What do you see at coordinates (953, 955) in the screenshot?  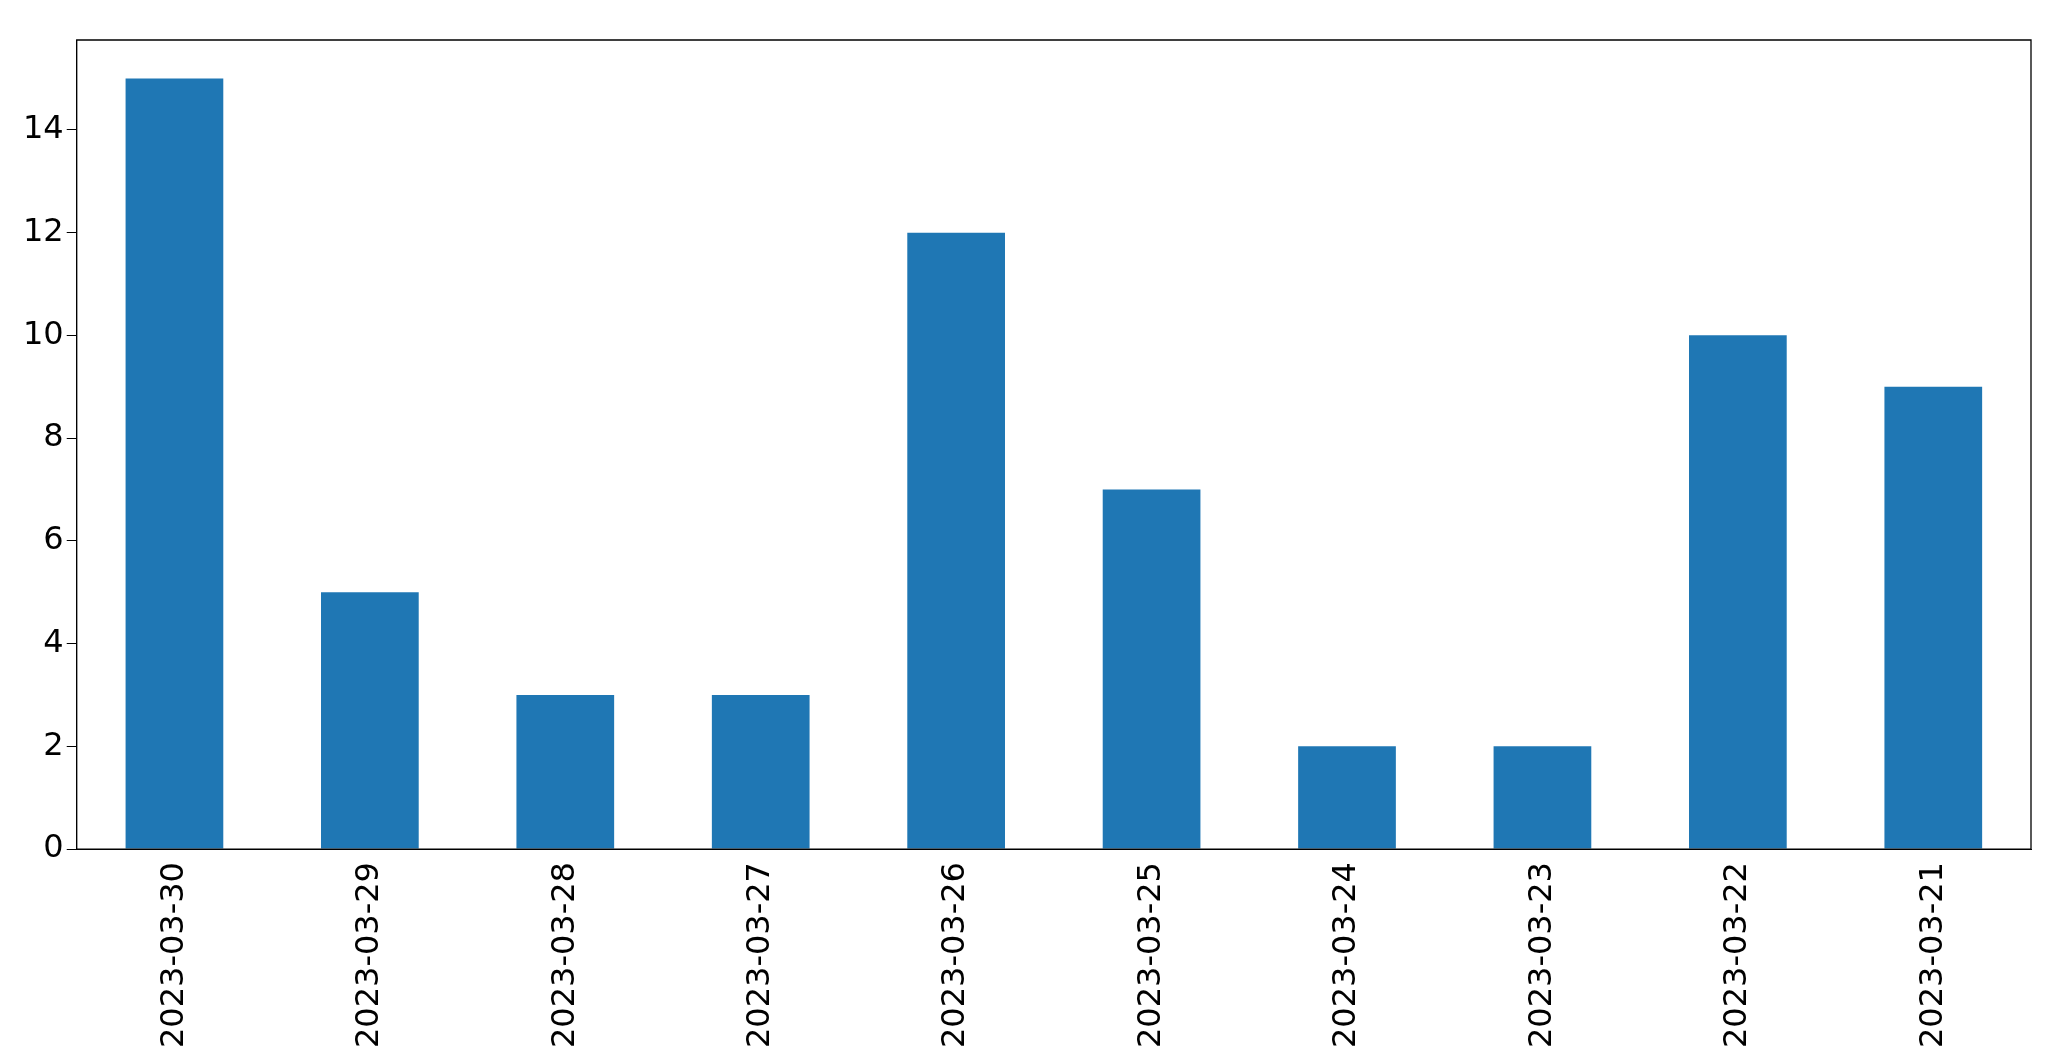 I see `x-tick-label: 2023-03-26` at bounding box center [953, 955].